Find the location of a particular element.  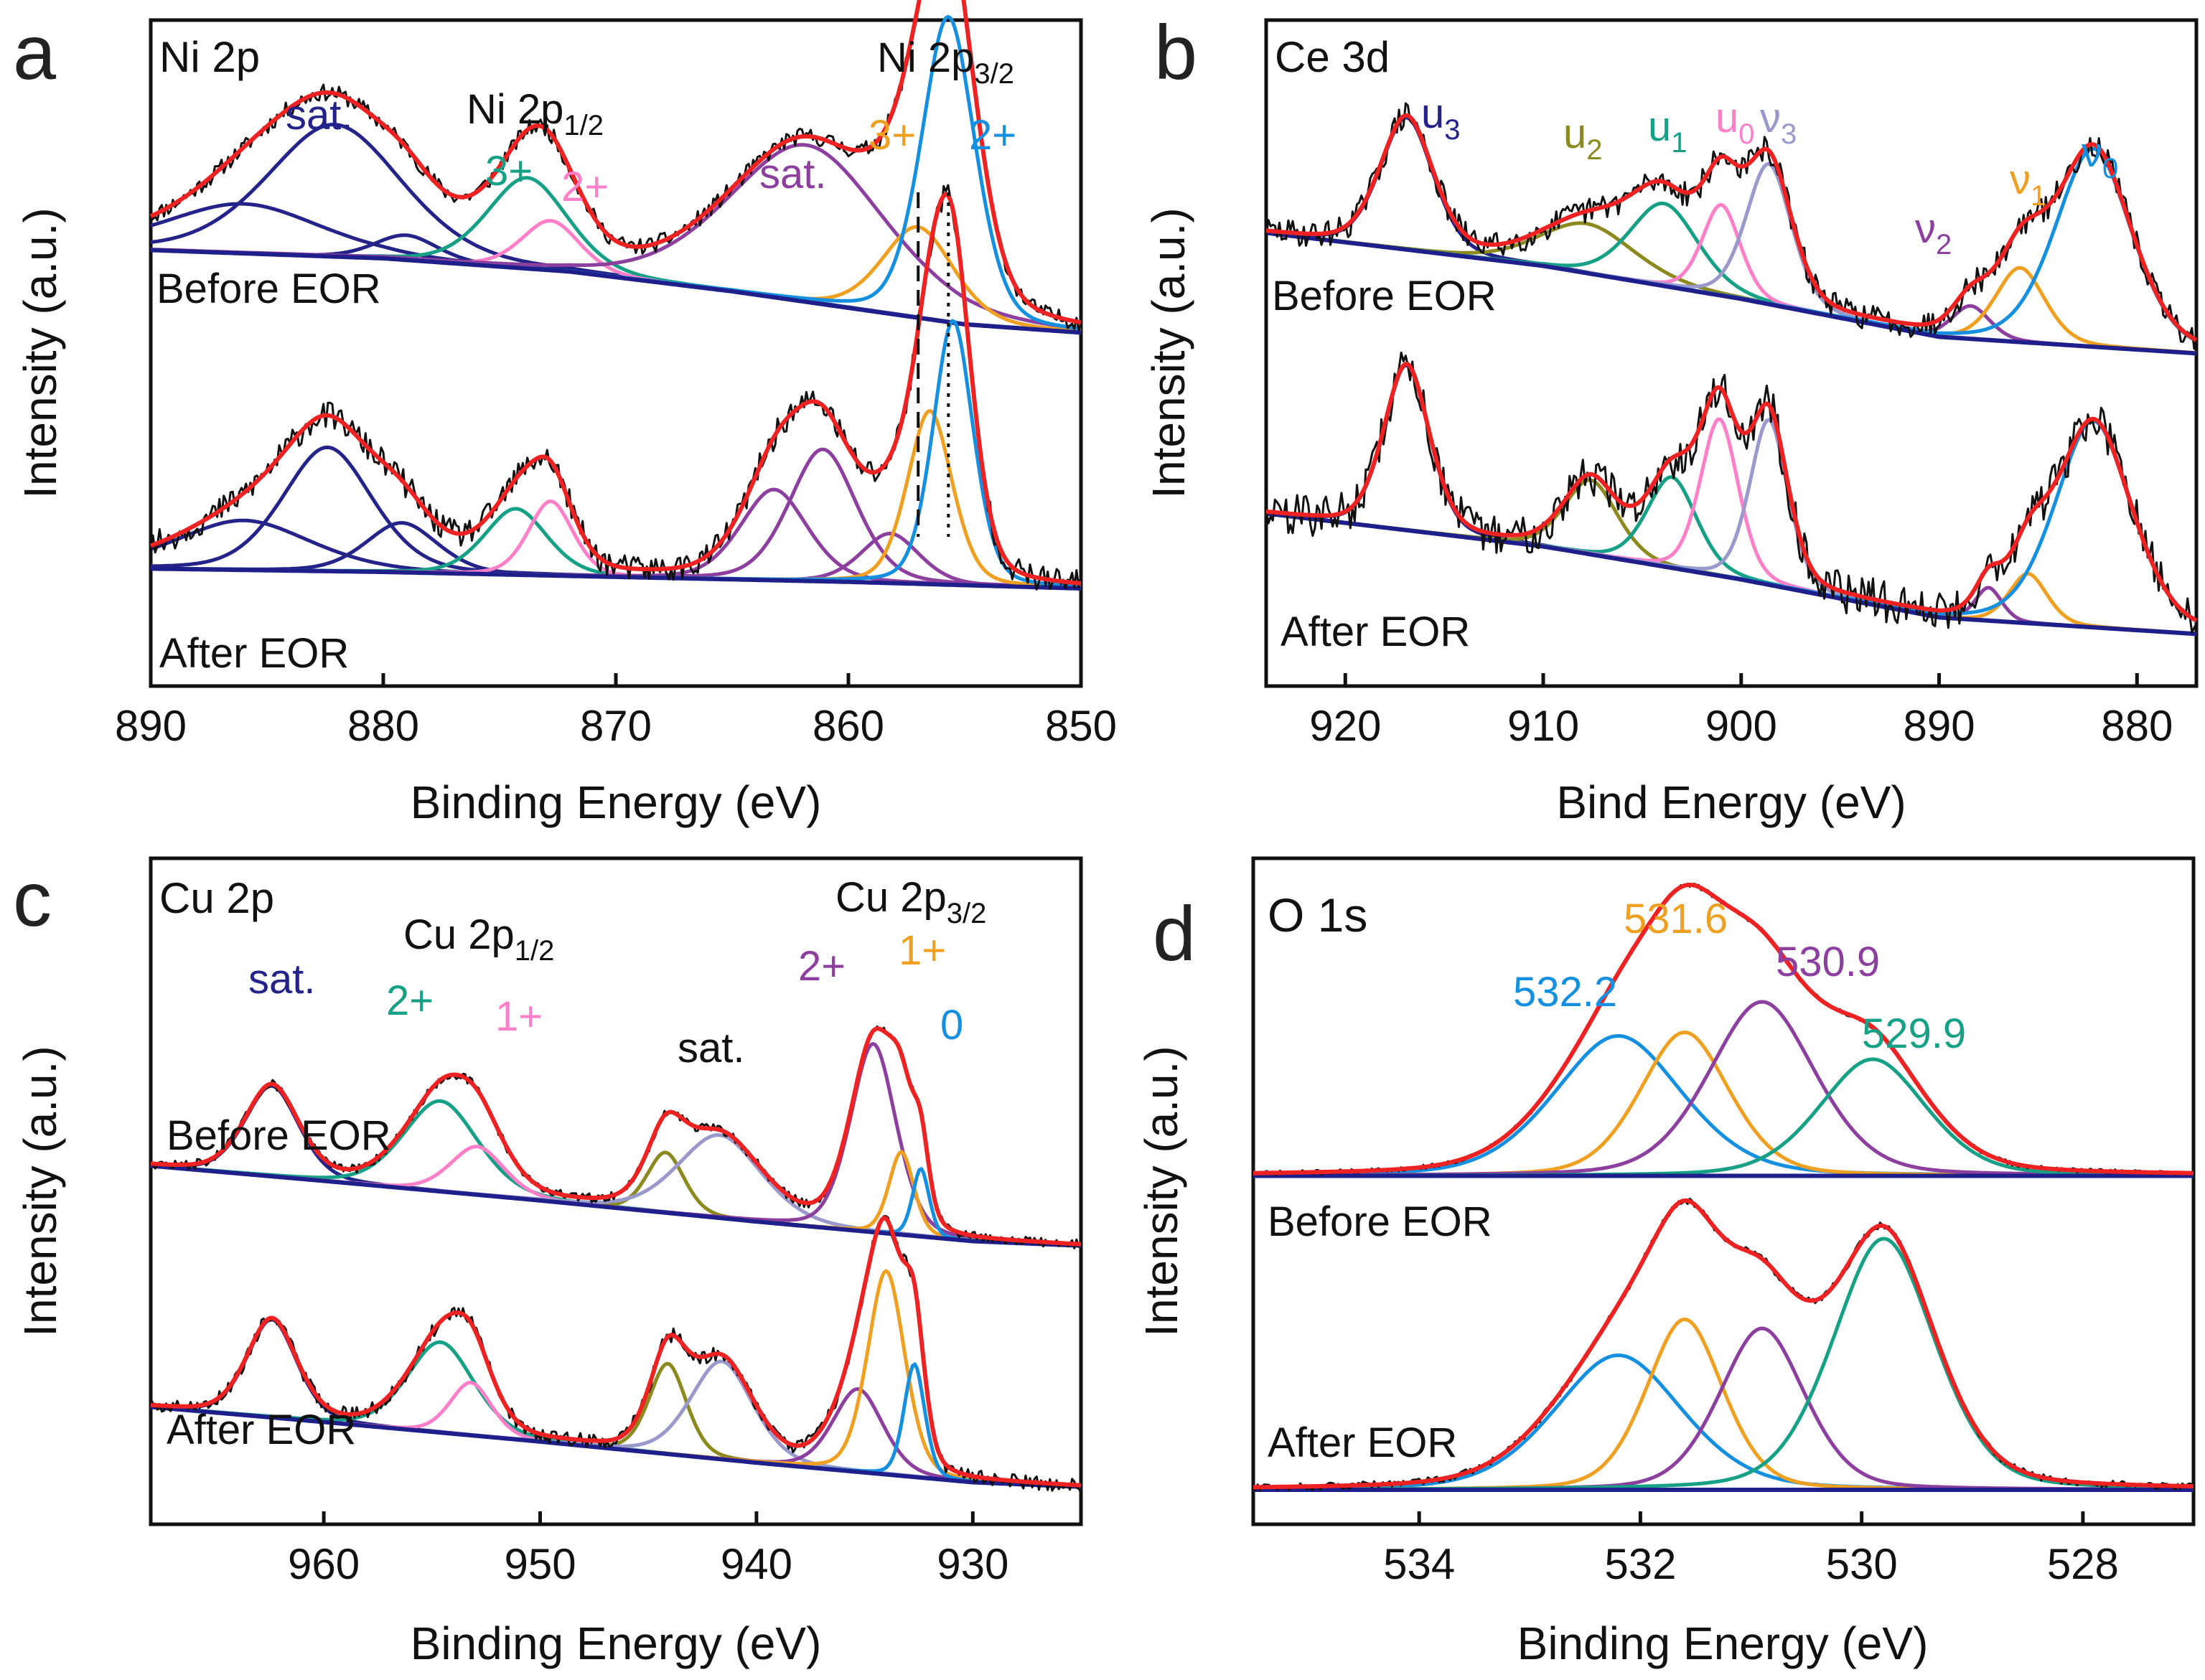

peak-label-u3: u3 is located at coordinates (1441, 118).